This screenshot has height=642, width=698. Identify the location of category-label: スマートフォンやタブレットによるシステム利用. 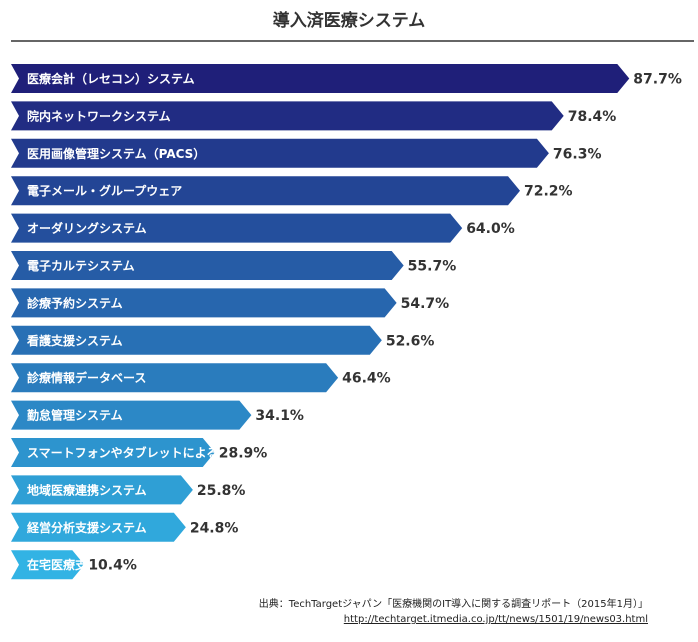
(158, 452).